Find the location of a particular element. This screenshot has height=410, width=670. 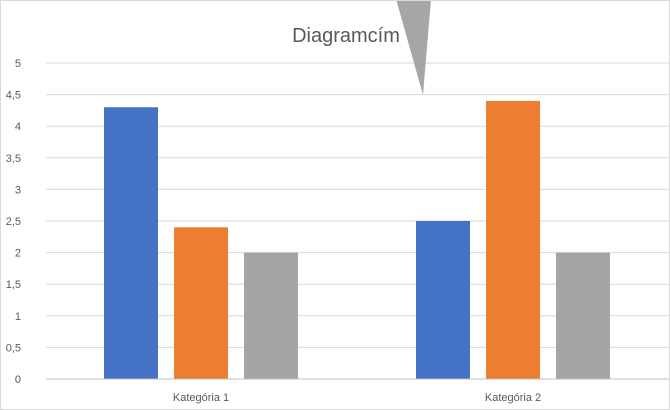

y-axis-ticks: 0 0,5 1 1,5 2 2,5 3 3,5 4 4,5 5 is located at coordinates (13, 222).